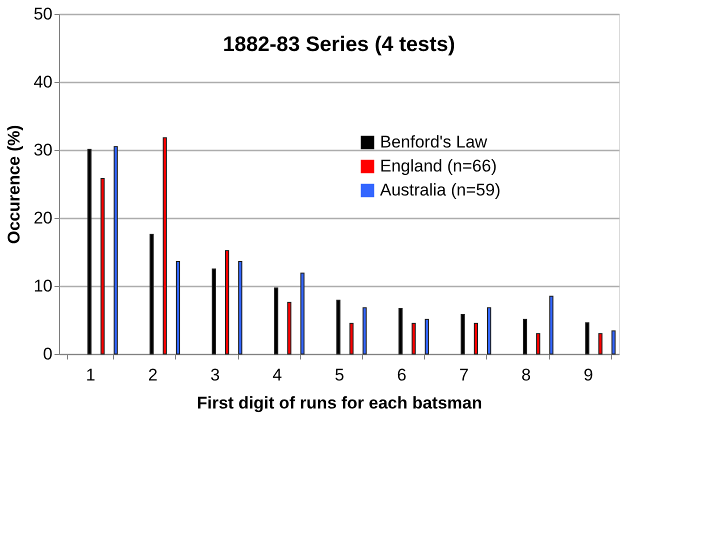  Describe the element at coordinates (153, 375) in the screenshot. I see `x-tick-label: 2` at that location.